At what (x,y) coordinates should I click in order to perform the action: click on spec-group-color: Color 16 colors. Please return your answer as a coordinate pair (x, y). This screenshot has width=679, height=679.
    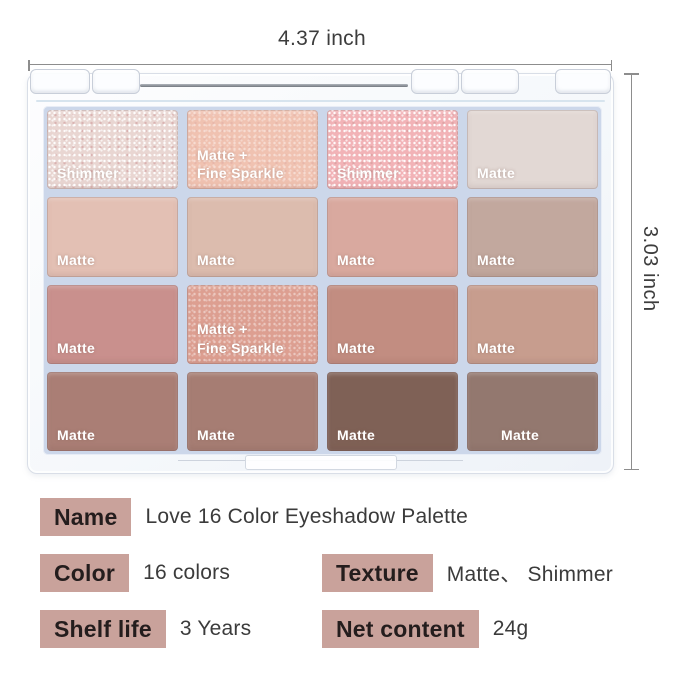
    Looking at the image, I should click on (135, 573).